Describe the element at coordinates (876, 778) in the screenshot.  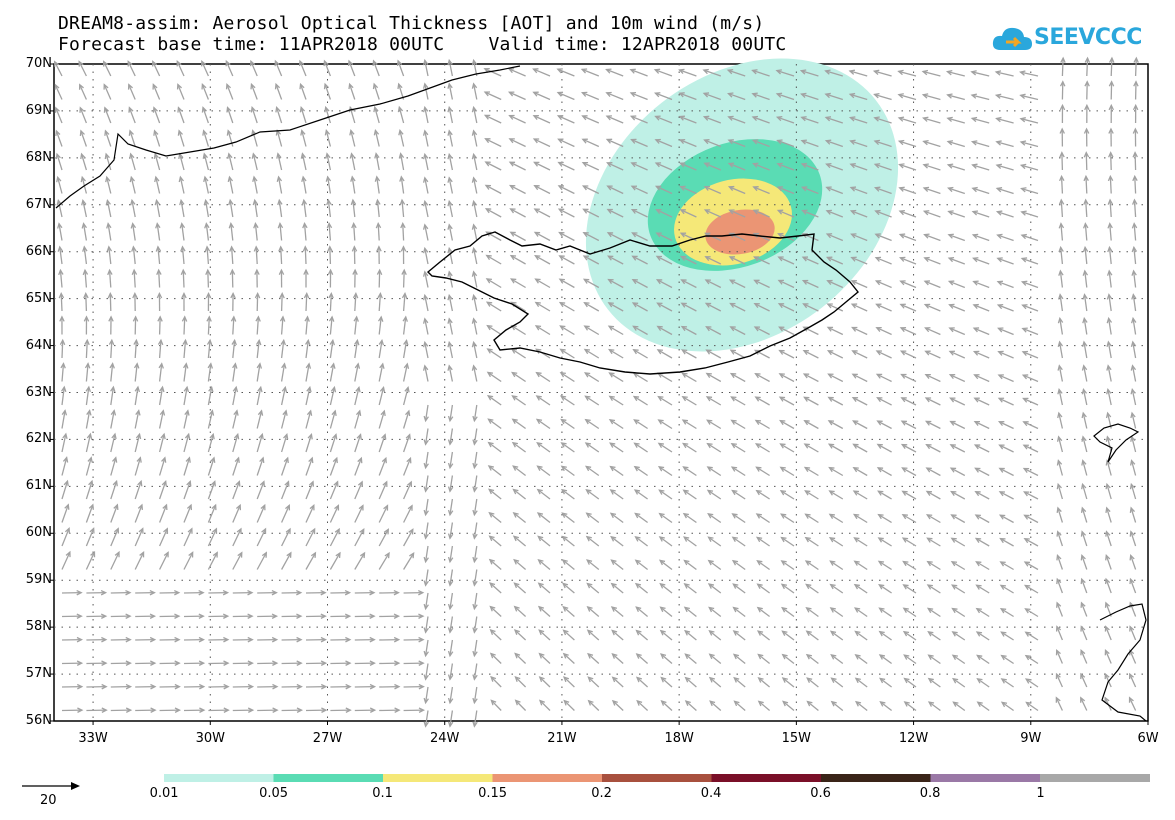
I see `colorbar-swatch` at that location.